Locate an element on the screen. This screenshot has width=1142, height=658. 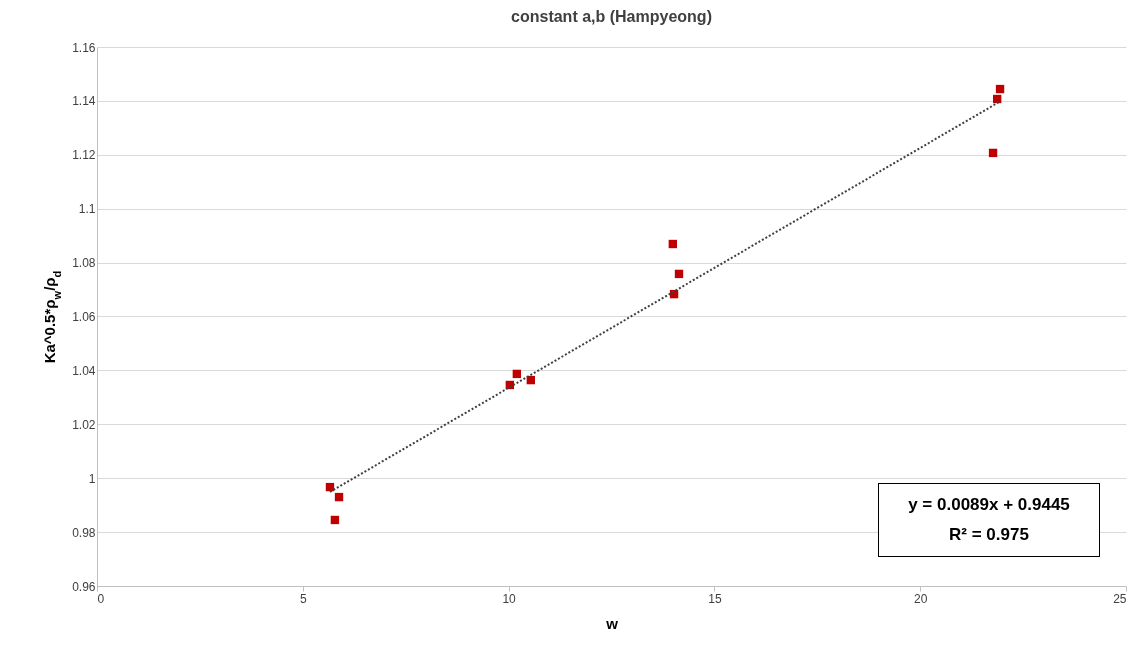
y-tick-label: 1.08 is located at coordinates (84, 263).